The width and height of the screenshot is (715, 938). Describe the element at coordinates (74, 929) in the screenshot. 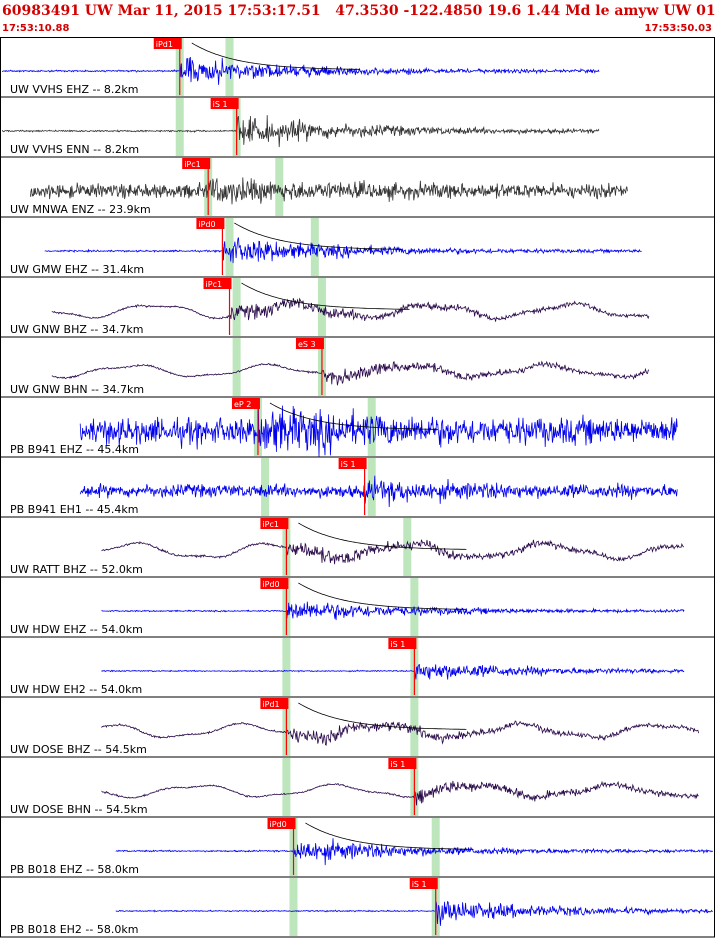

I see `trace-label: PB B018 EH2 -- 58.0km` at that location.